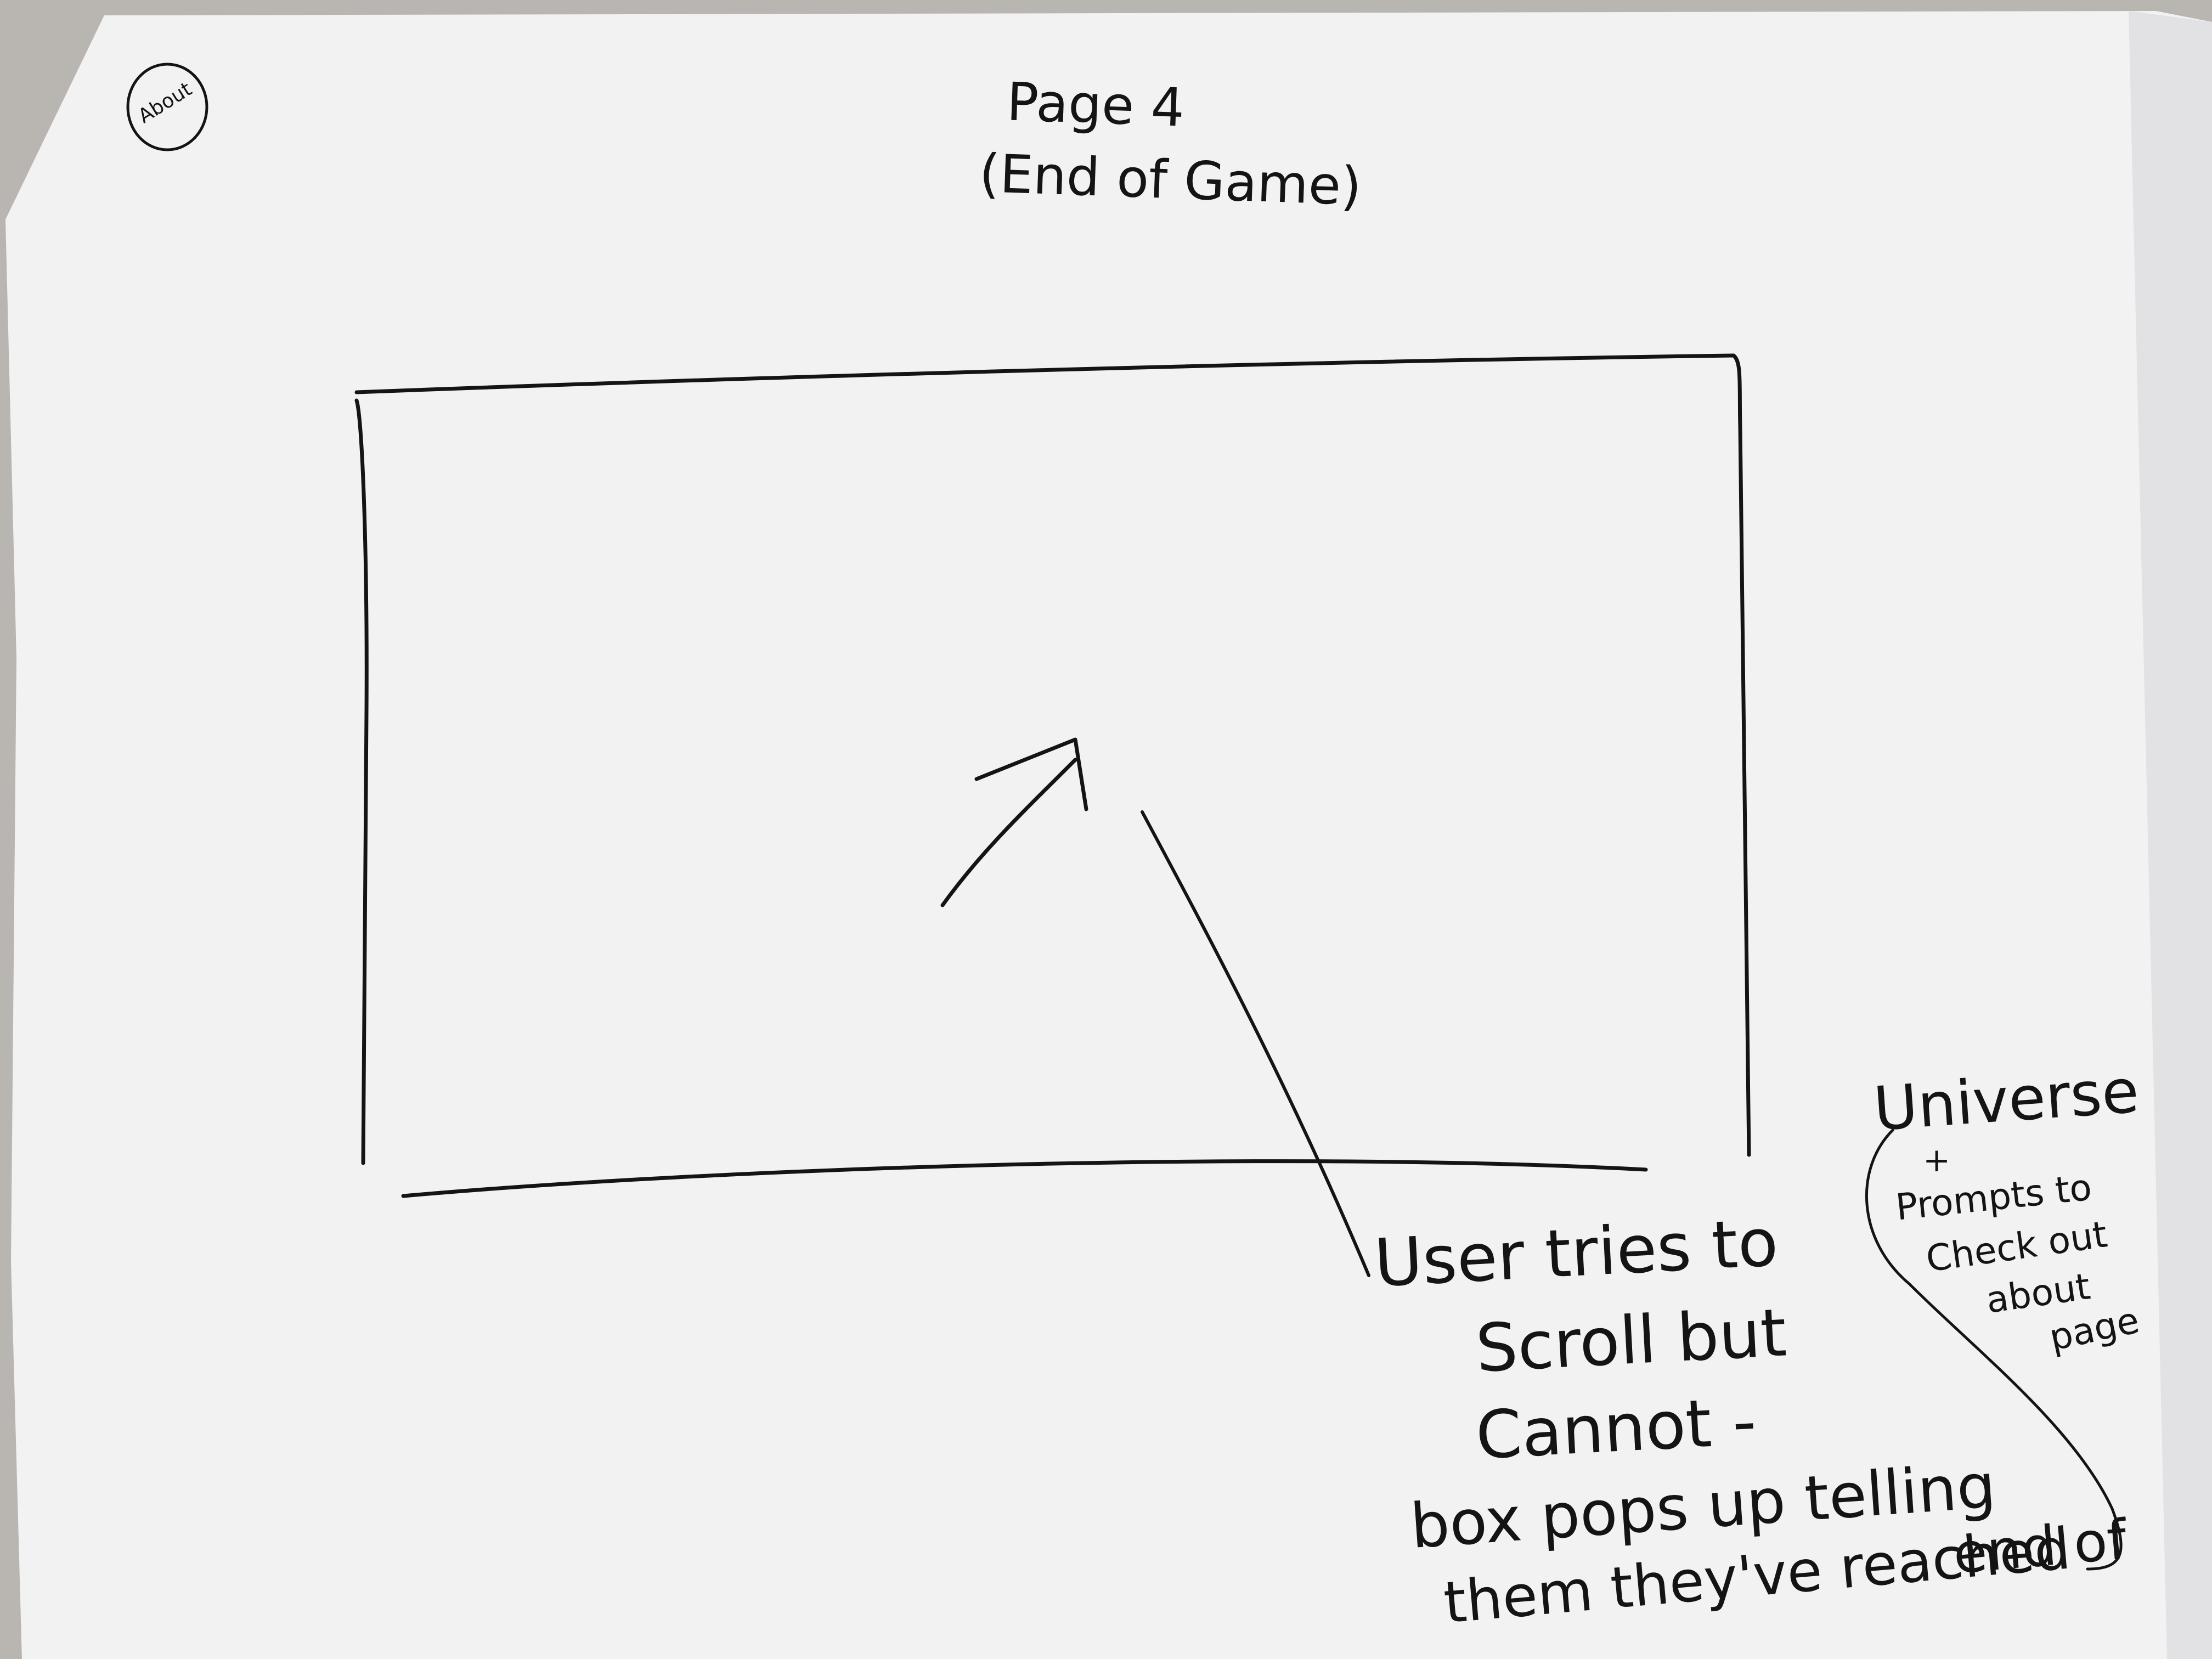 The height and width of the screenshot is (1659, 2212). What do you see at coordinates (1741, 755) in the screenshot?
I see `frame-right-line` at bounding box center [1741, 755].